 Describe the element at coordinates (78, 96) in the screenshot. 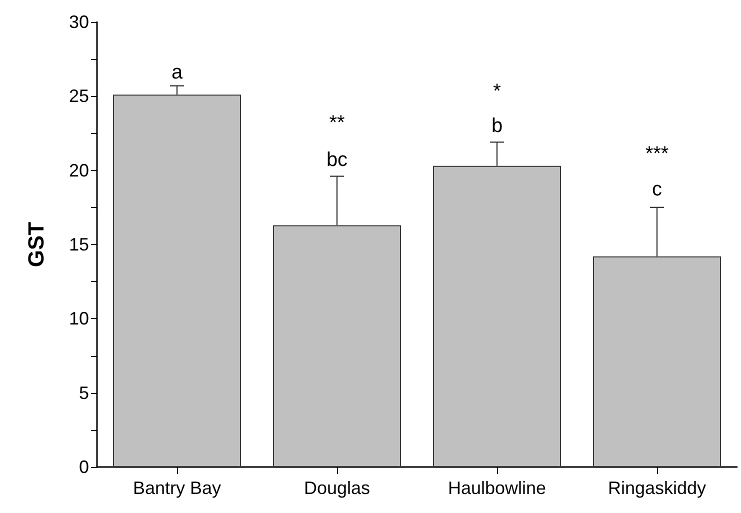

I see `y-tick-label: 25` at that location.